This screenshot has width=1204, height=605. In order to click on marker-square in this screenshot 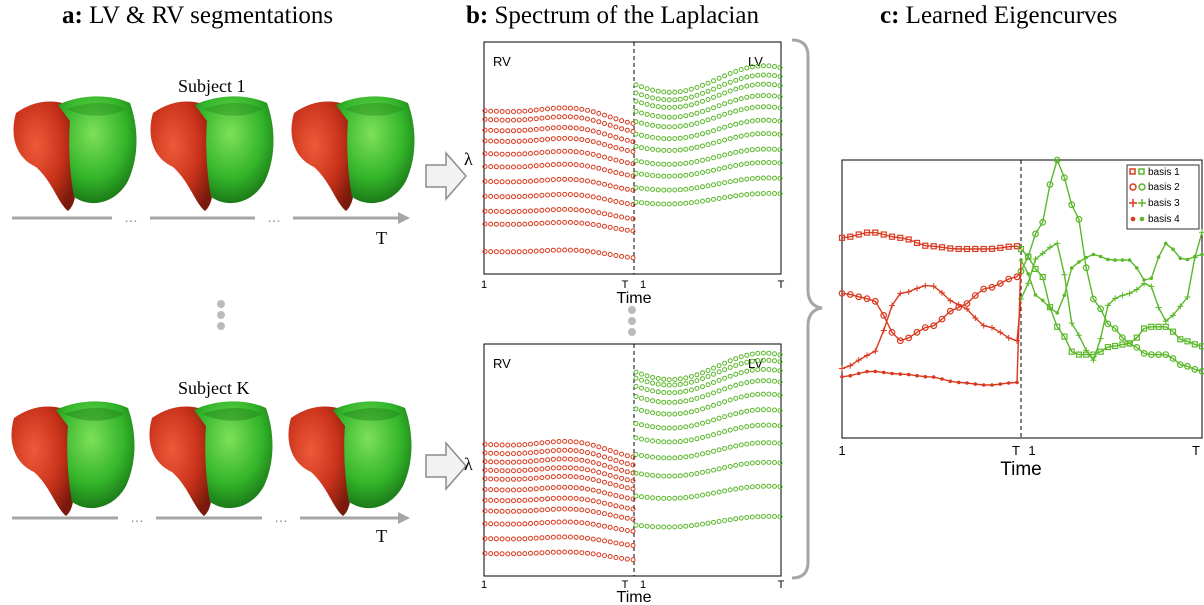, I will do `click(1165, 326)`.